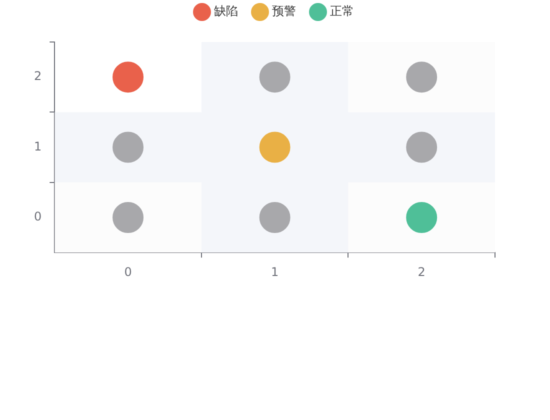 The height and width of the screenshot is (420, 550). Describe the element at coordinates (422, 271) in the screenshot. I see `x-tick-label: 2` at that location.